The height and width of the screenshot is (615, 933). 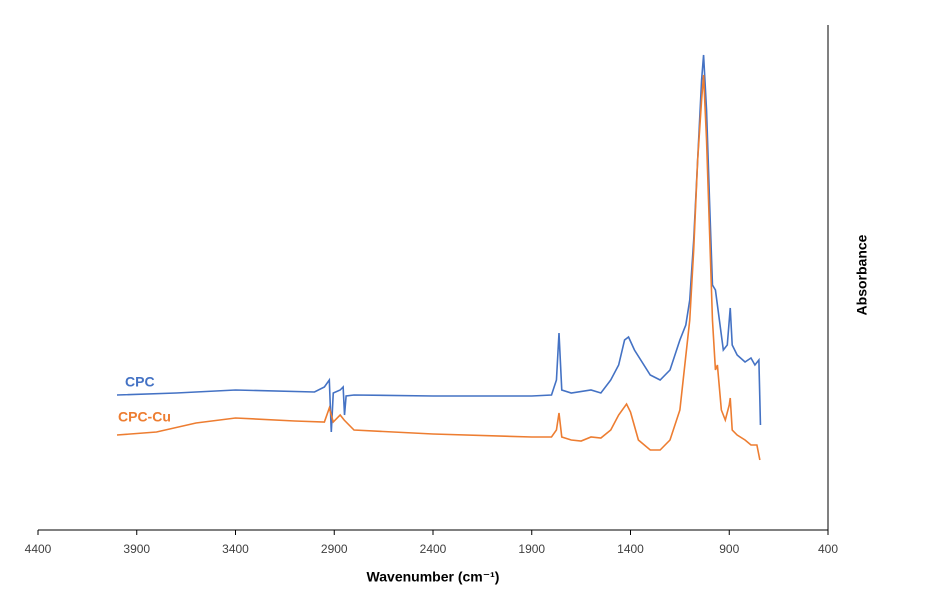 I want to click on x-tick-label: 400, so click(x=828, y=549).